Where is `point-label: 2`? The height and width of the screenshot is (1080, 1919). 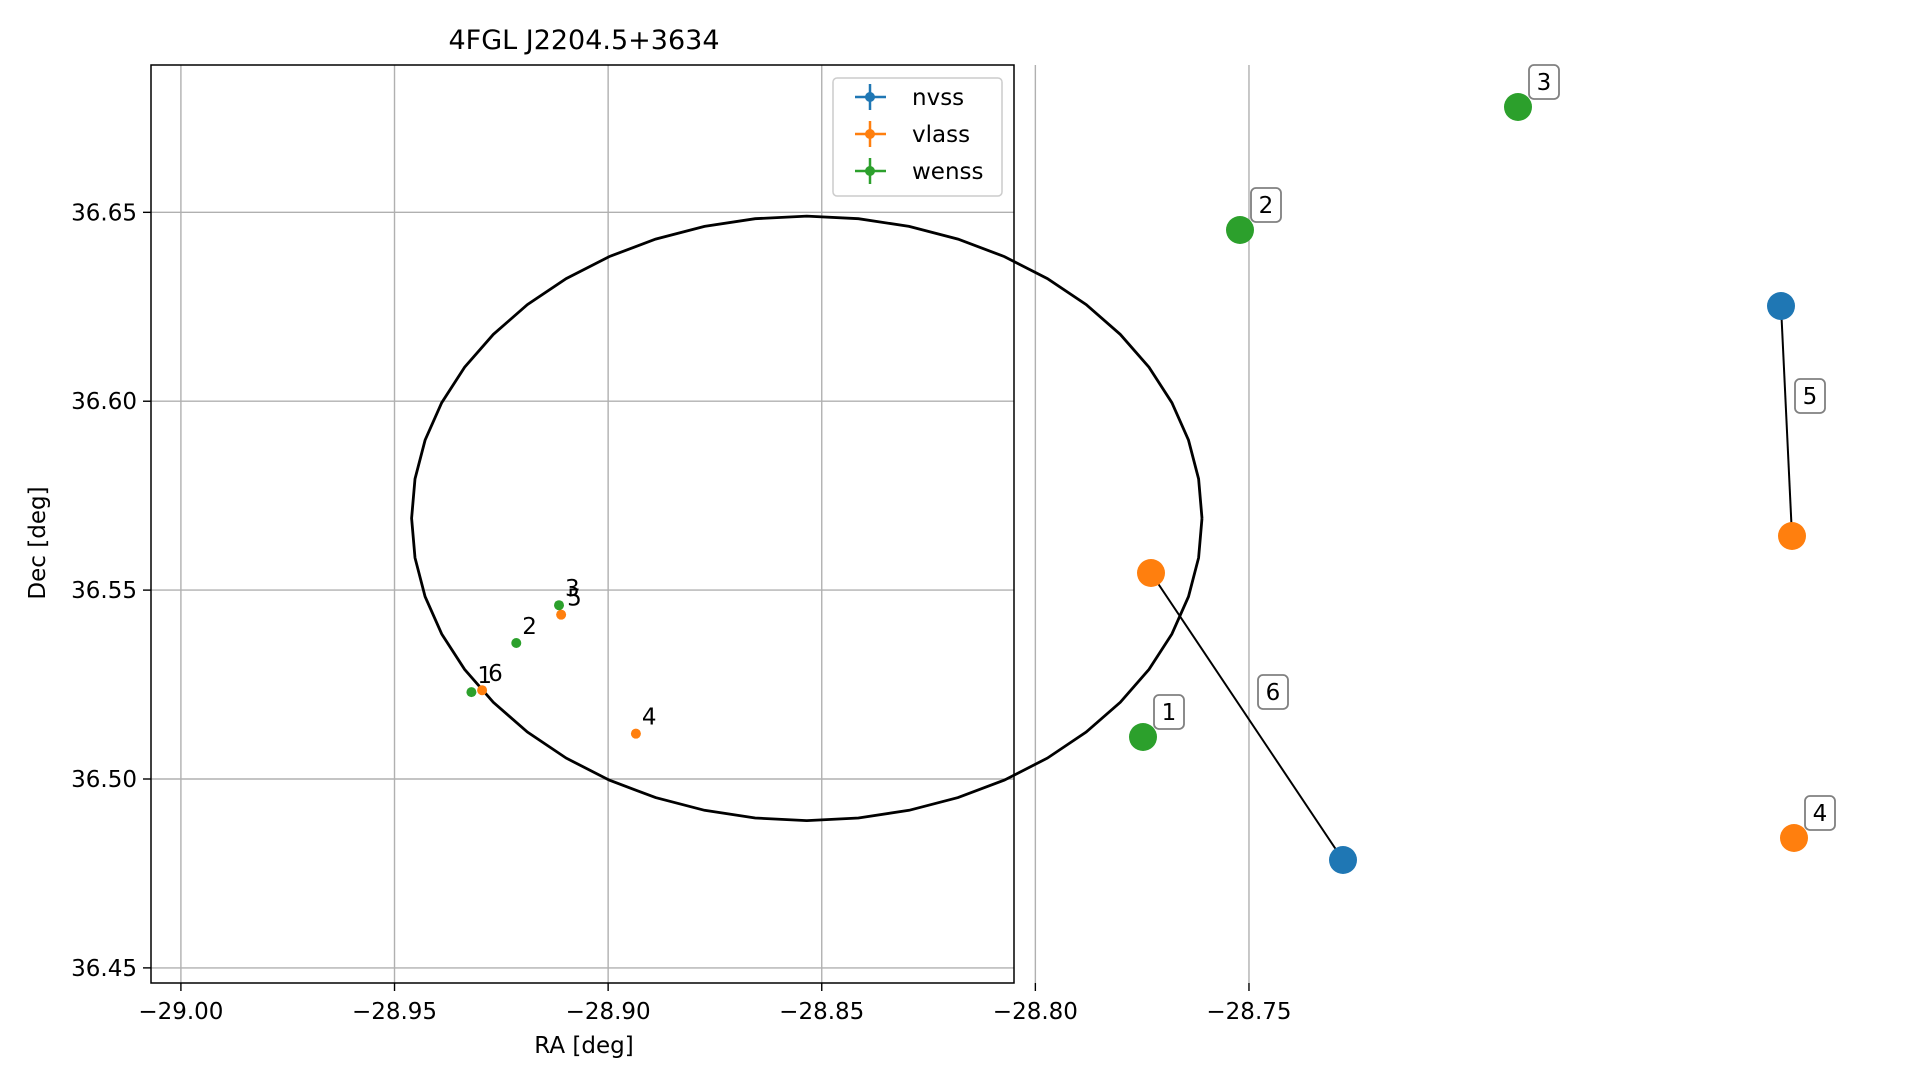
point-label: 2 is located at coordinates (529, 627).